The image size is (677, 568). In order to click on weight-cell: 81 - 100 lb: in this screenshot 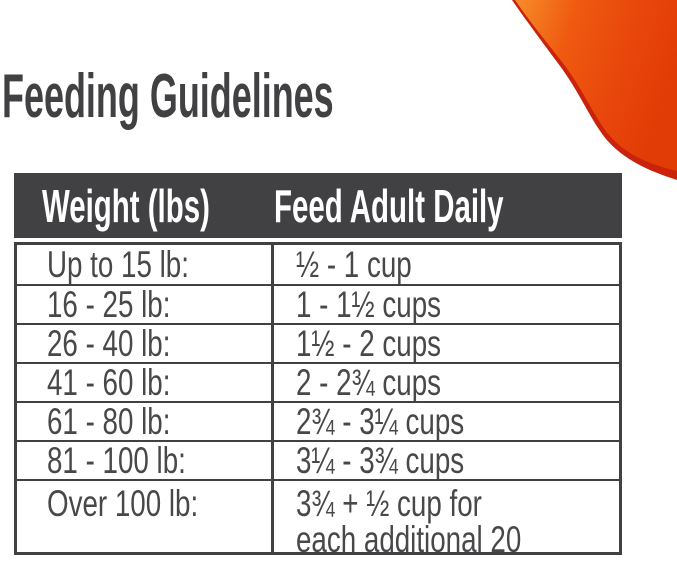, I will do `click(145, 460)`.